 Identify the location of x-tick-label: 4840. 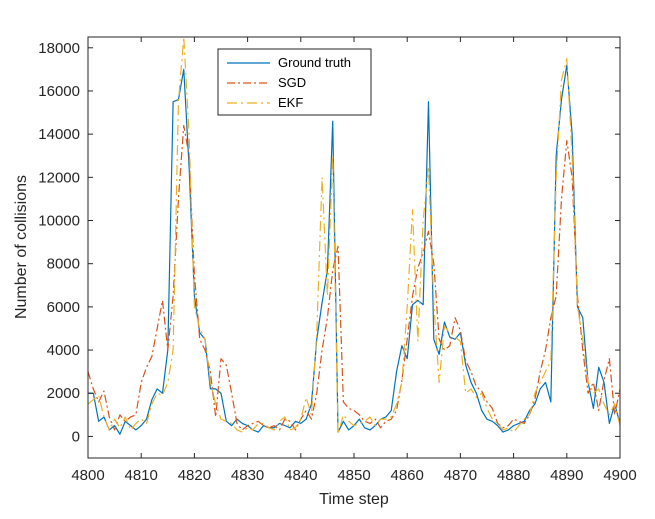
(300, 475).